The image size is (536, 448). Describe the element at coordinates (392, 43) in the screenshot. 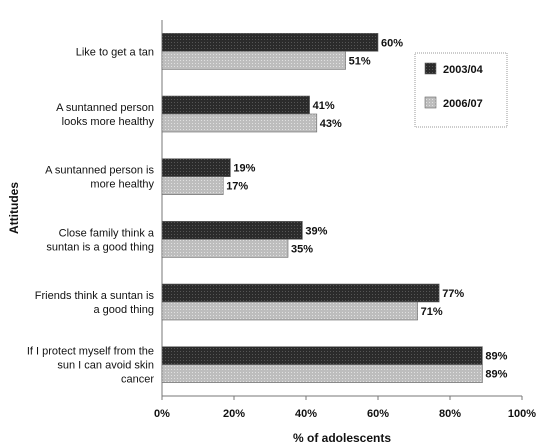

I see `data-label-200304-0: 60%` at that location.